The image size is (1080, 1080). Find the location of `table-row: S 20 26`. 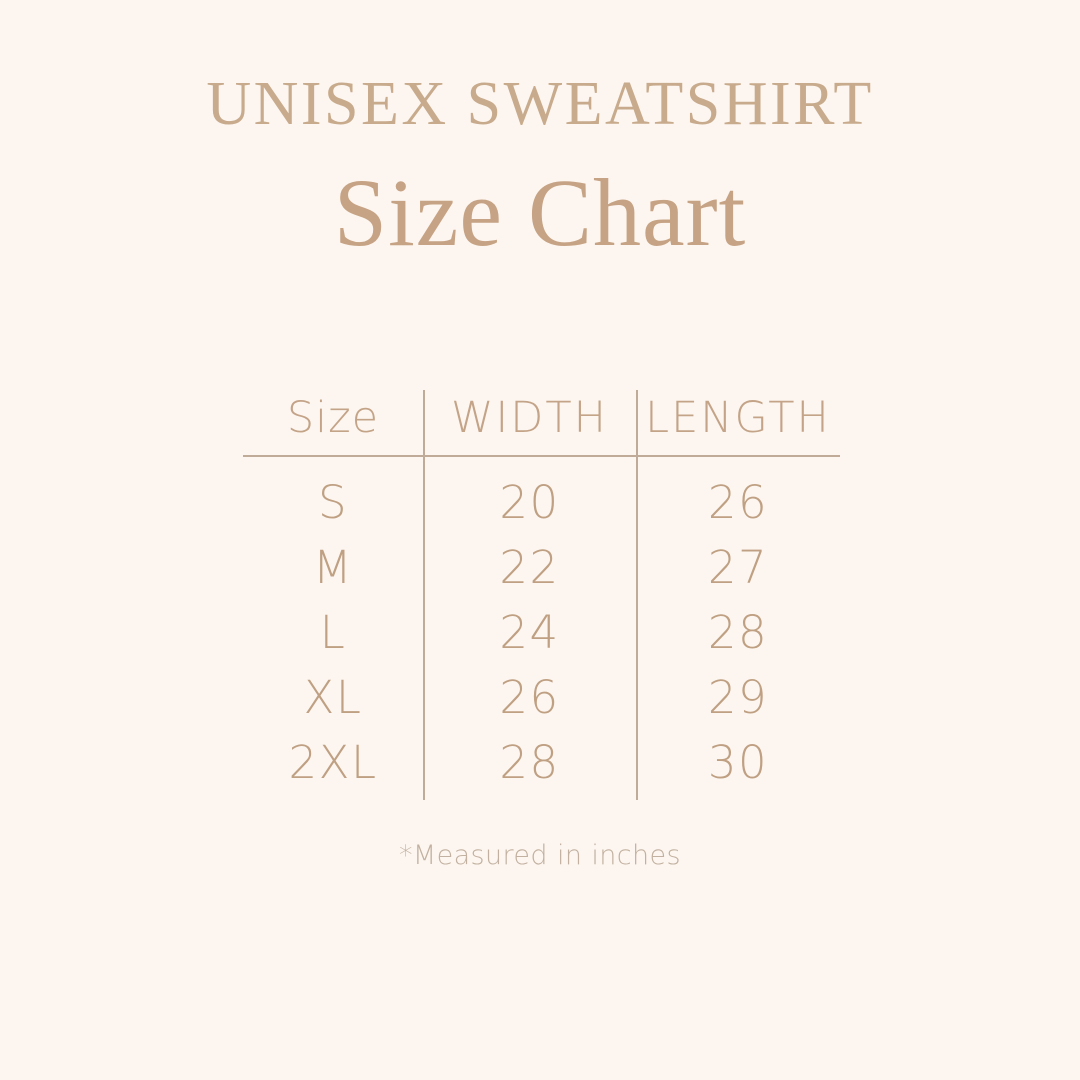

table-row: S 20 26 is located at coordinates (541, 502).